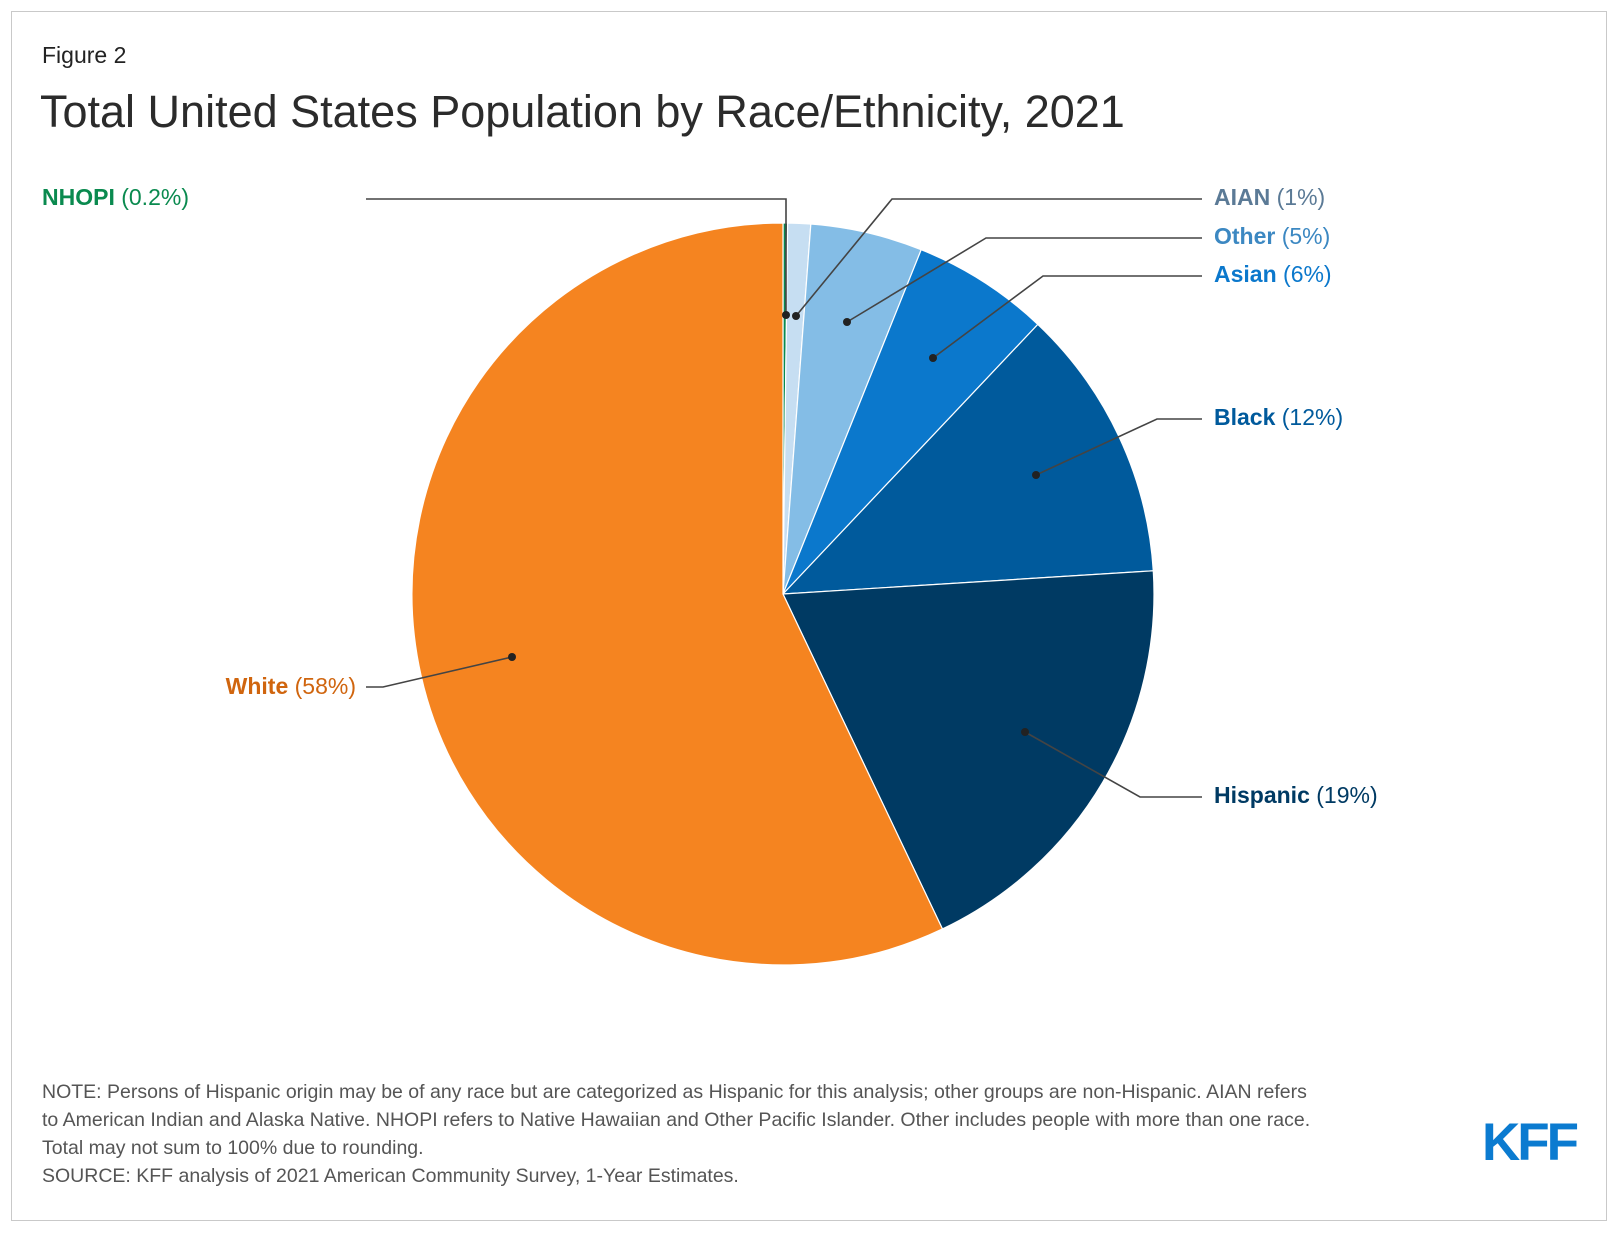  Describe the element at coordinates (1302, 236) in the screenshot. I see `slice-label-percent: (5%)` at that location.